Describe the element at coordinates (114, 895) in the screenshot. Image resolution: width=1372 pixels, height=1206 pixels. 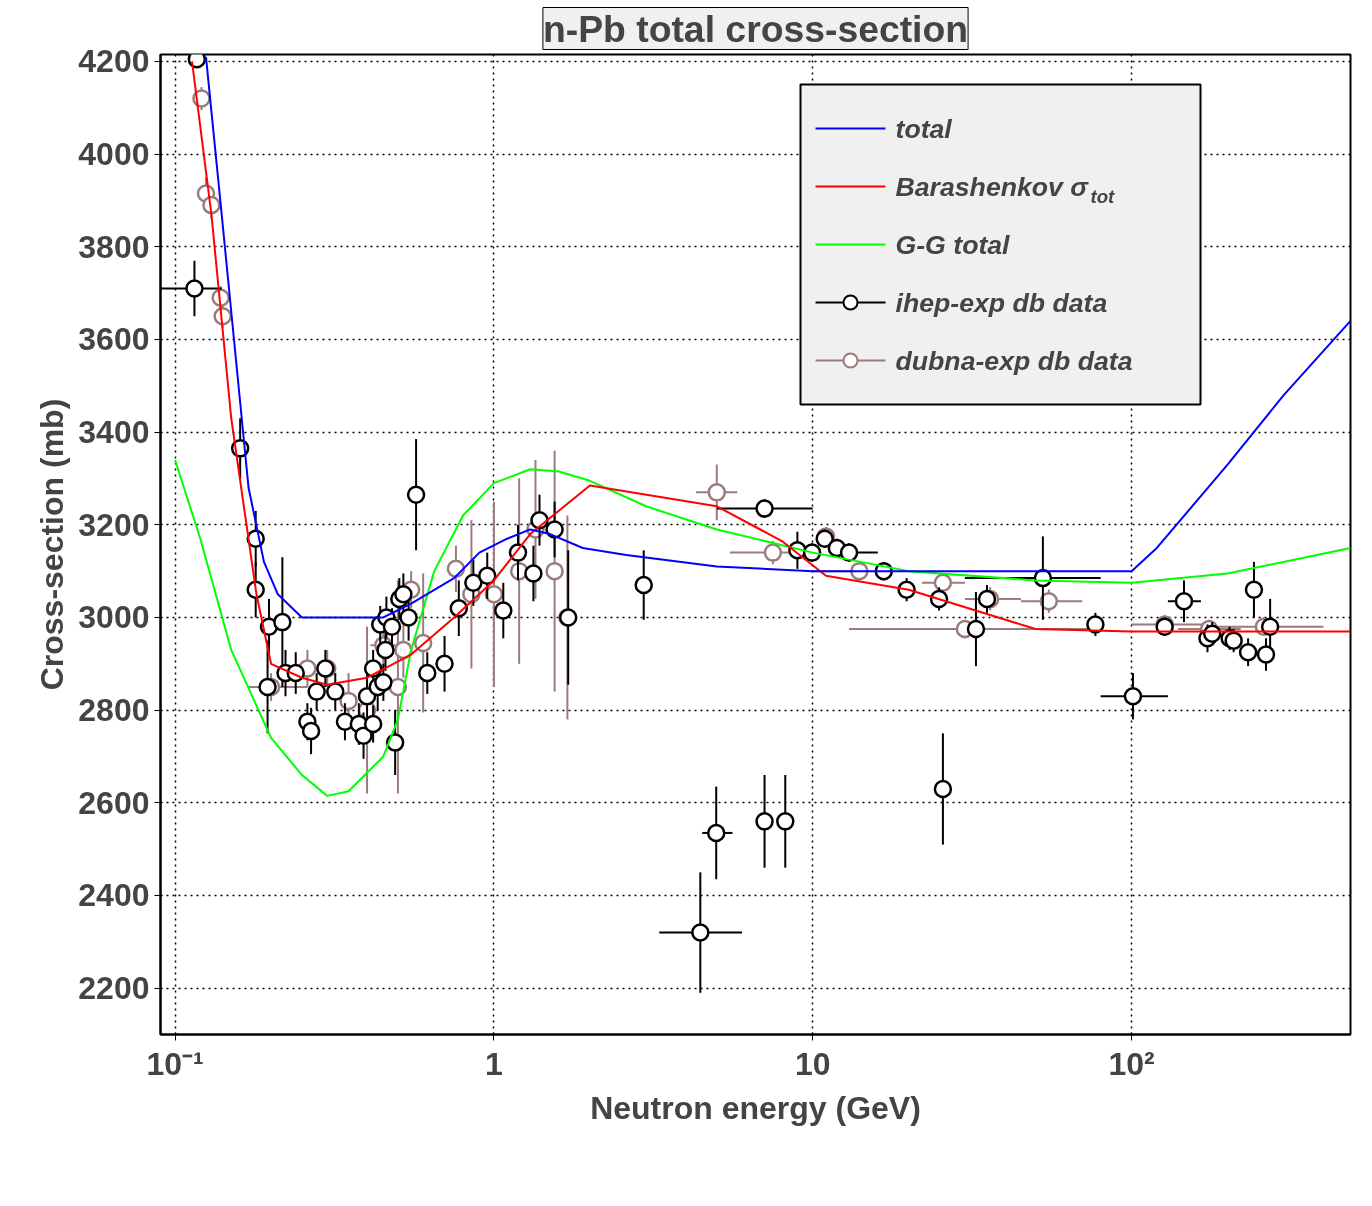
I see `y-tick-label: 2400` at that location.